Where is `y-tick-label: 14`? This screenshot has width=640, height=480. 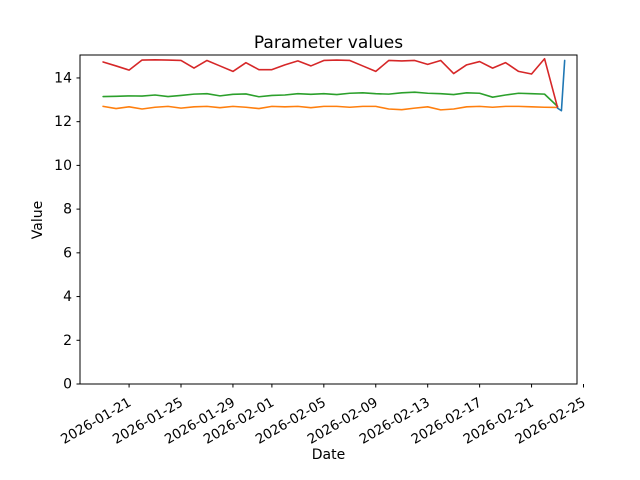
y-tick-label: 14 is located at coordinates (63, 78).